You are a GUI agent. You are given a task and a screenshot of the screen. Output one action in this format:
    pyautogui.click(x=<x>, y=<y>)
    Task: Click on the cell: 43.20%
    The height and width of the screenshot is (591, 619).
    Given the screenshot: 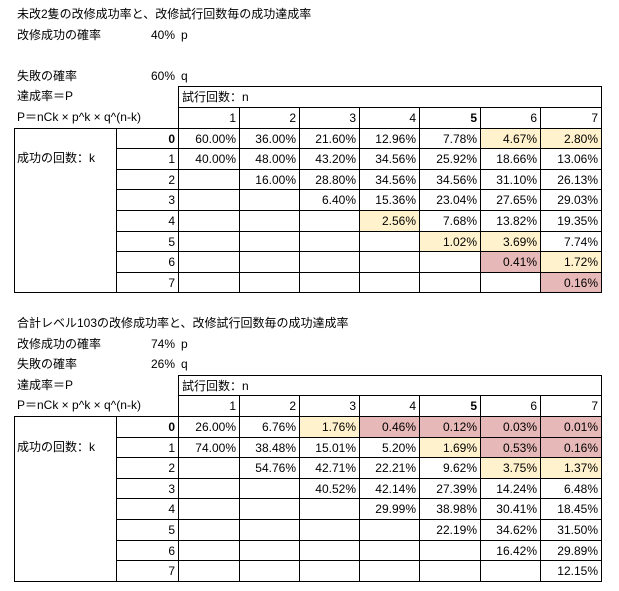 What is the action you would take?
    pyautogui.click(x=329, y=159)
    